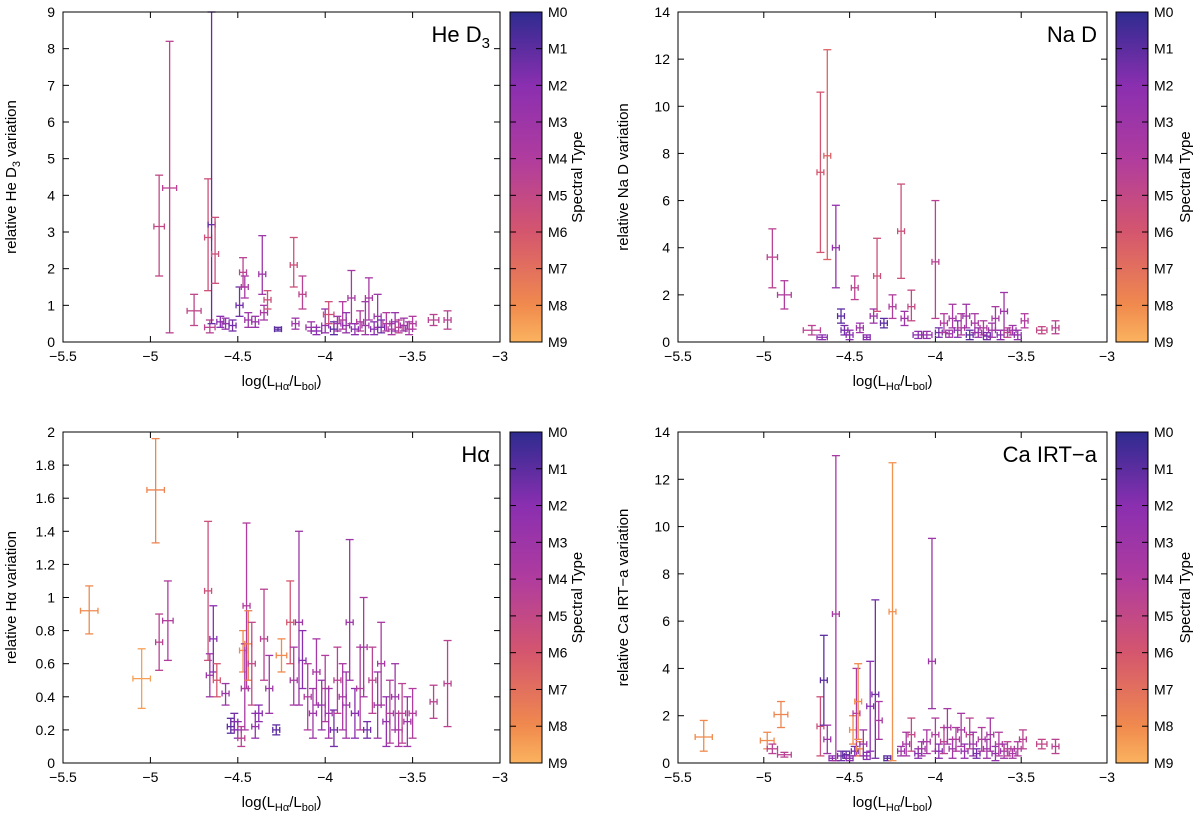  I want to click on x-axis-label: log(LHα/Lbol), so click(893, 804).